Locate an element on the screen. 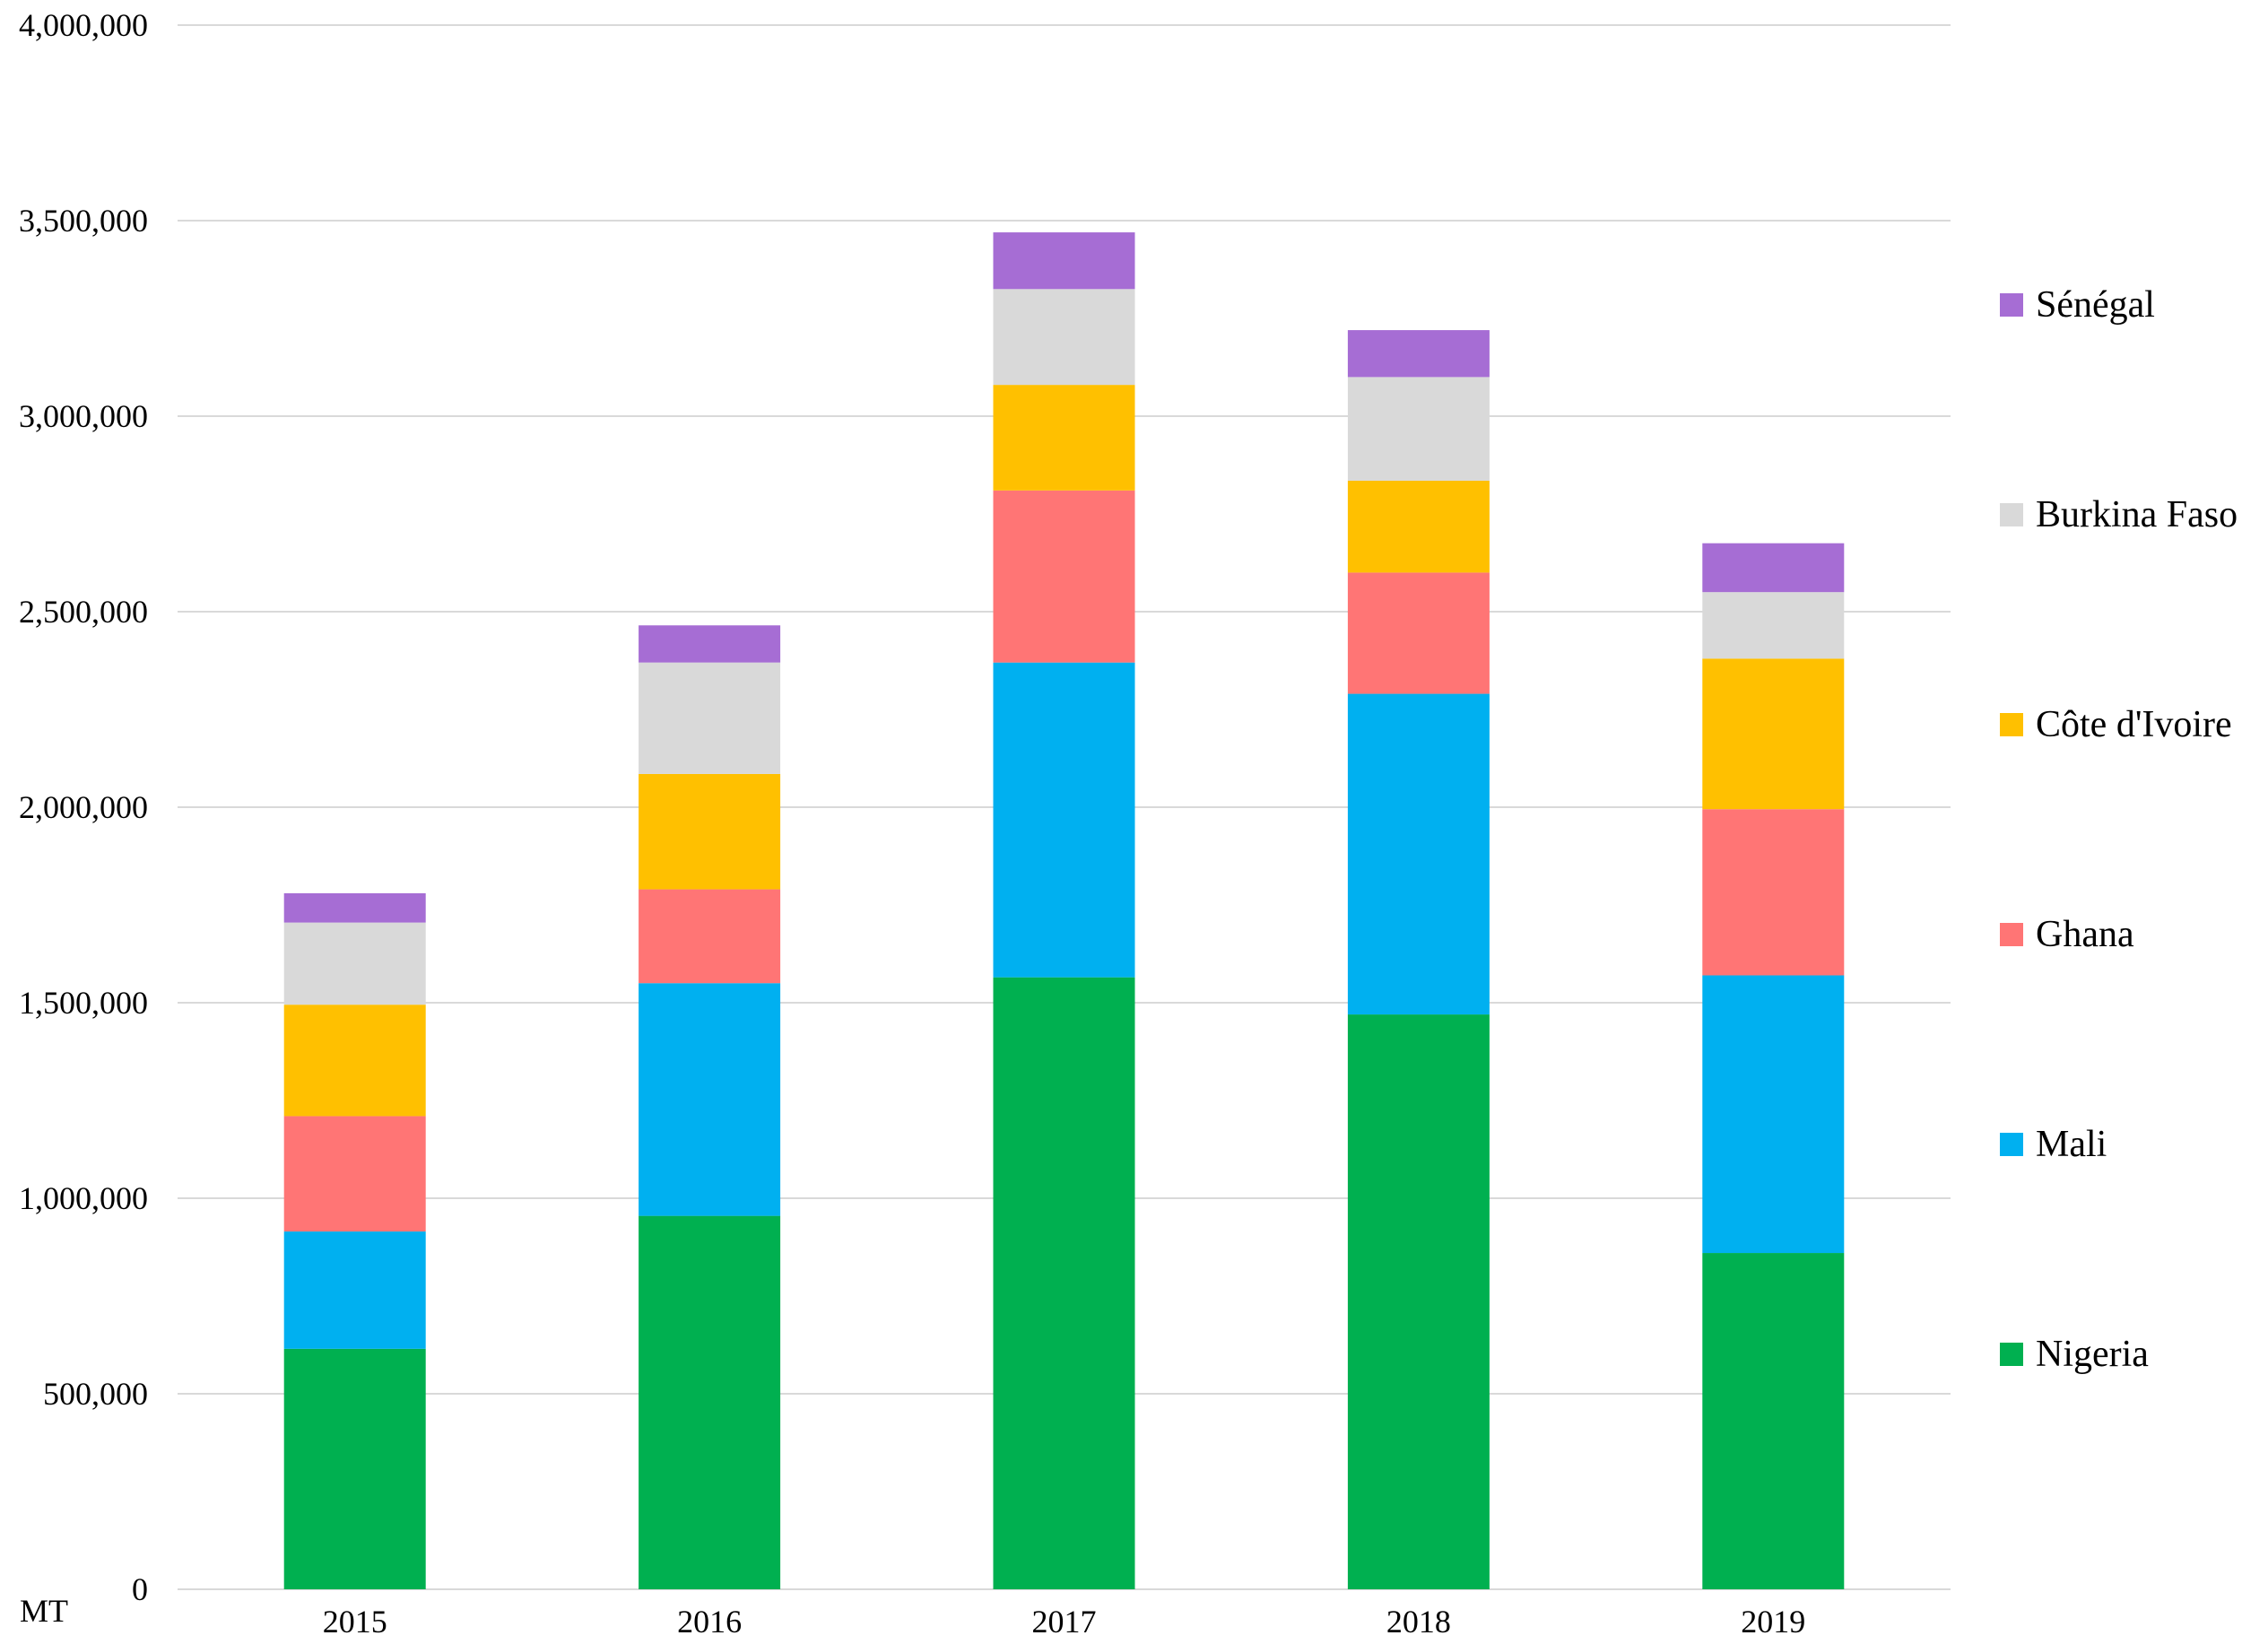  bar-segment-burkina-faso-2015 is located at coordinates (354, 964).